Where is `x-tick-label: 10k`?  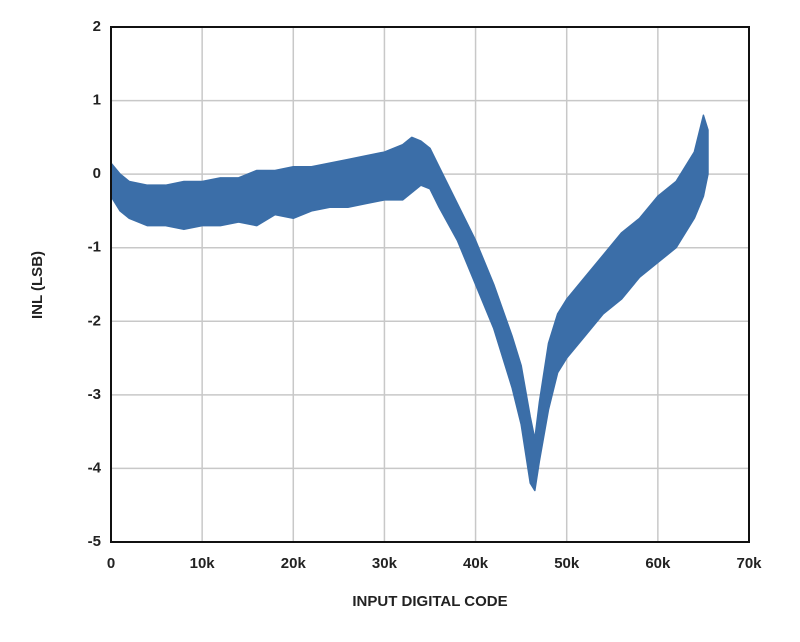 x-tick-label: 10k is located at coordinates (203, 563).